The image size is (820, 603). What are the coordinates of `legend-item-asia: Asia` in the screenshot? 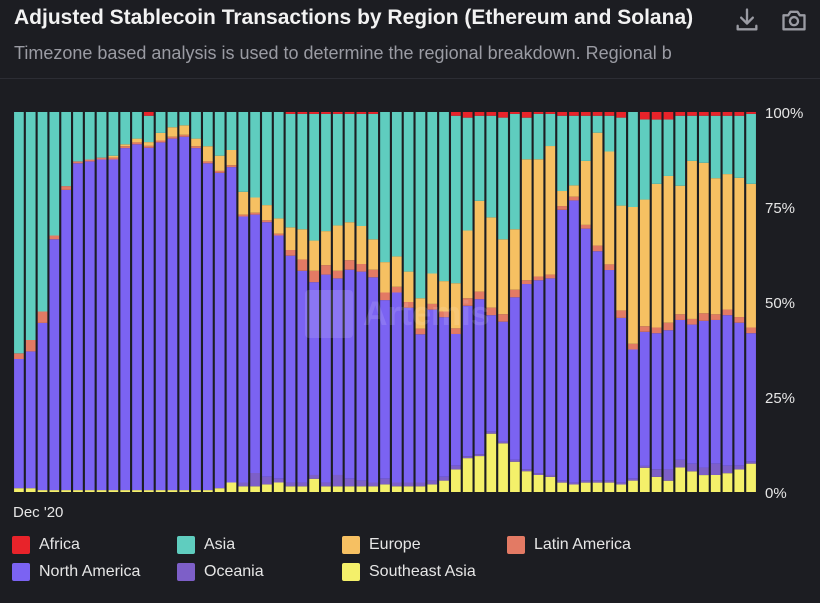 It's located at (206, 545).